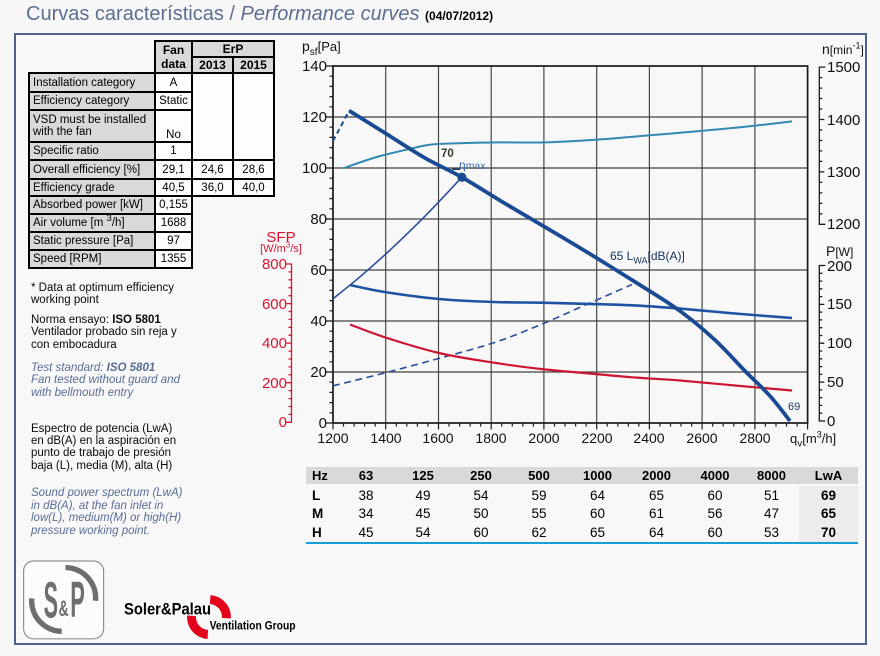 Image resolution: width=880 pixels, height=656 pixels. Describe the element at coordinates (253, 626) in the screenshot. I see `svg-text: Ventilation Group` at that location.